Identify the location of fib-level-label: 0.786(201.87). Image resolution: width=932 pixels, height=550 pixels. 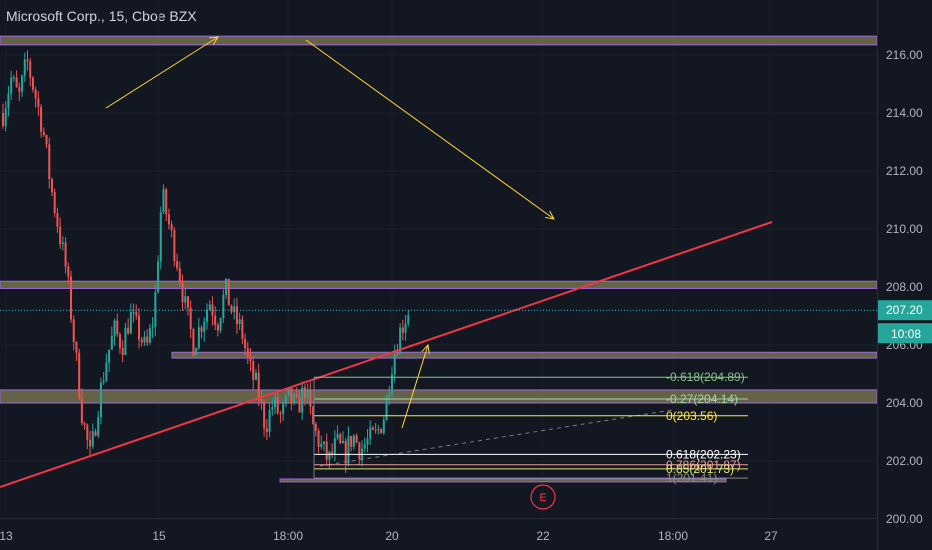
(703, 465).